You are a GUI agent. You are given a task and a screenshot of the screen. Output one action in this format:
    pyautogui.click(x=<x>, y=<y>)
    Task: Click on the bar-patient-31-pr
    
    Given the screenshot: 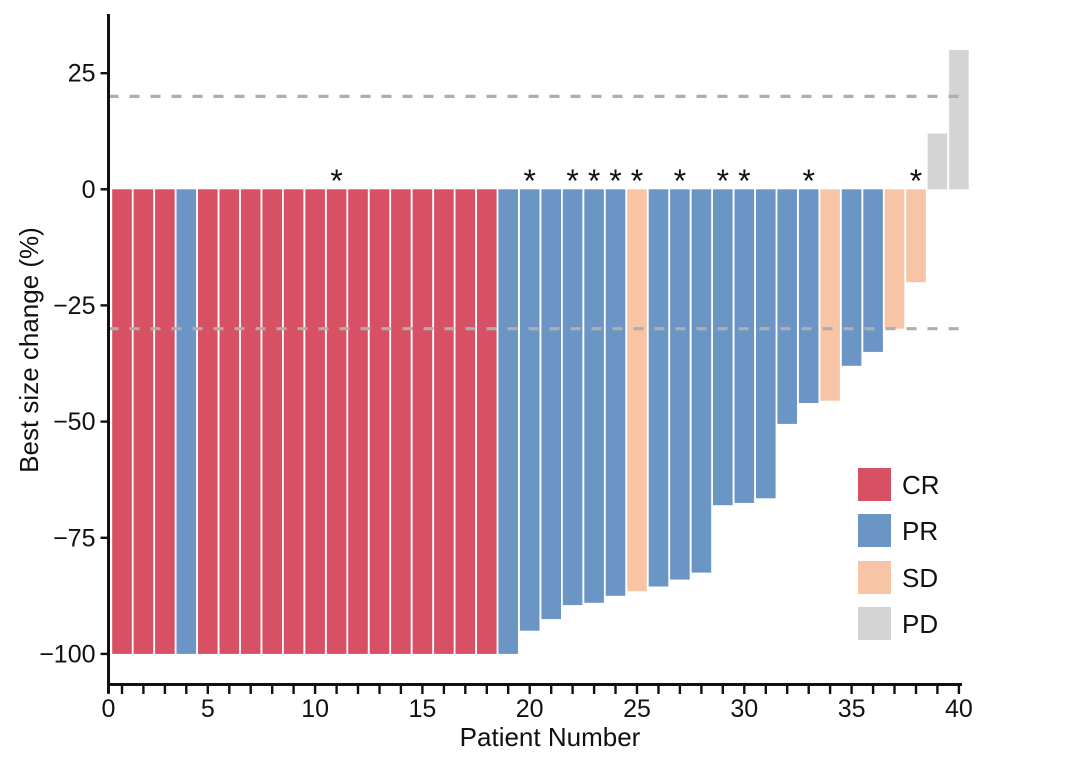 What is the action you would take?
    pyautogui.click(x=766, y=344)
    